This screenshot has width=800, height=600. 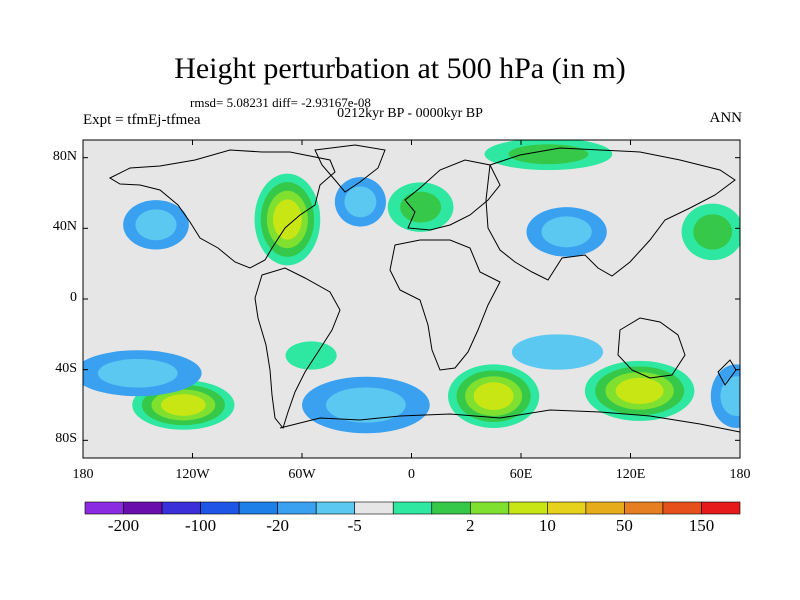 I want to click on lat-label-40S: 40S, so click(x=66, y=368).